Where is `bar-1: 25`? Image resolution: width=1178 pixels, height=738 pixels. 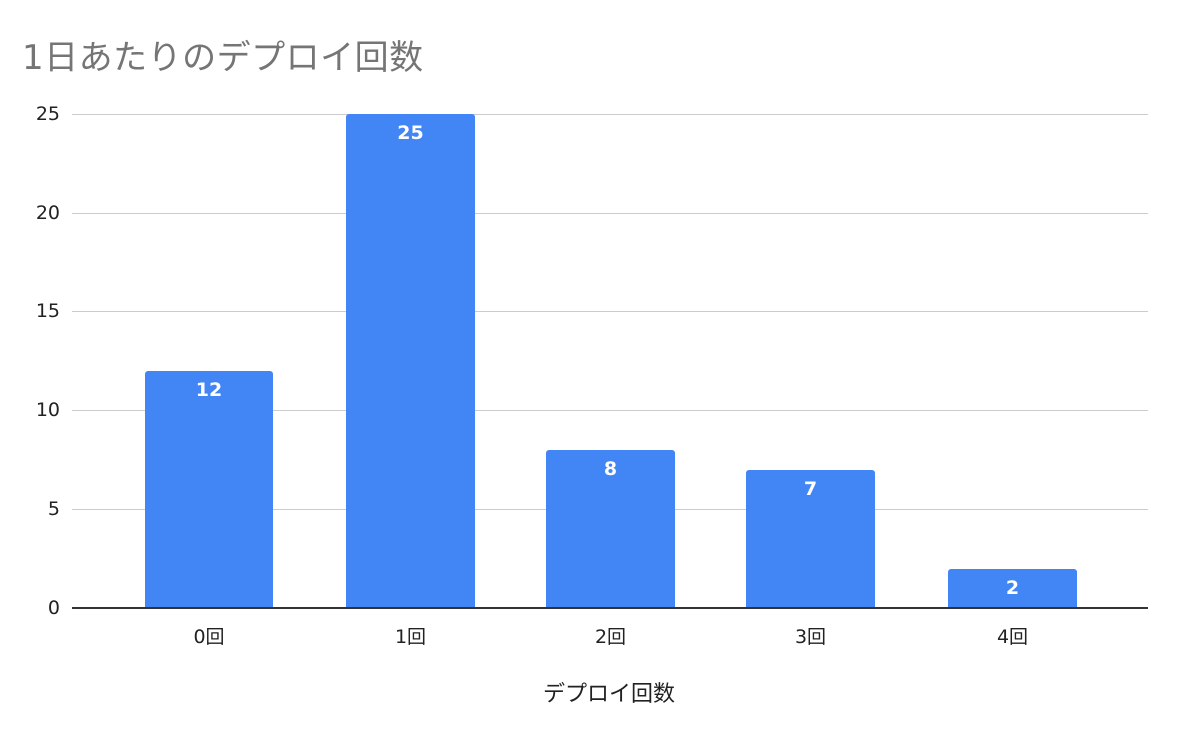
bar-1: 25 is located at coordinates (410, 361).